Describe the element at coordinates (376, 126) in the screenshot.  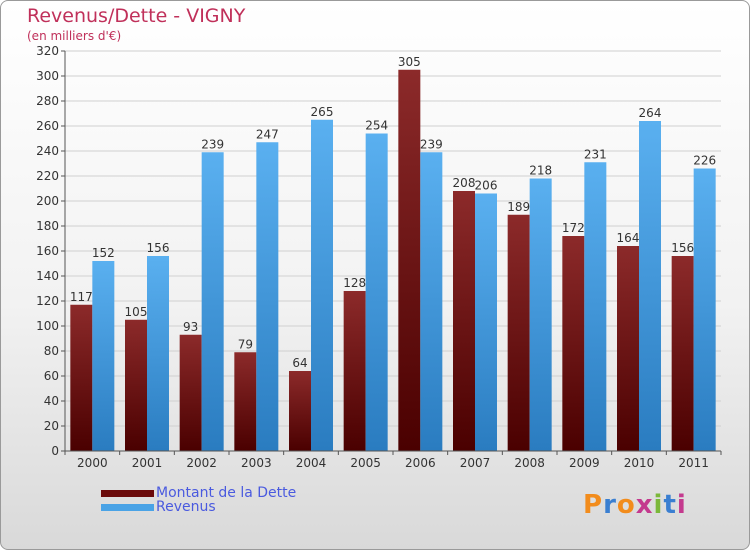
I see `data-label-revenus: 254` at that location.